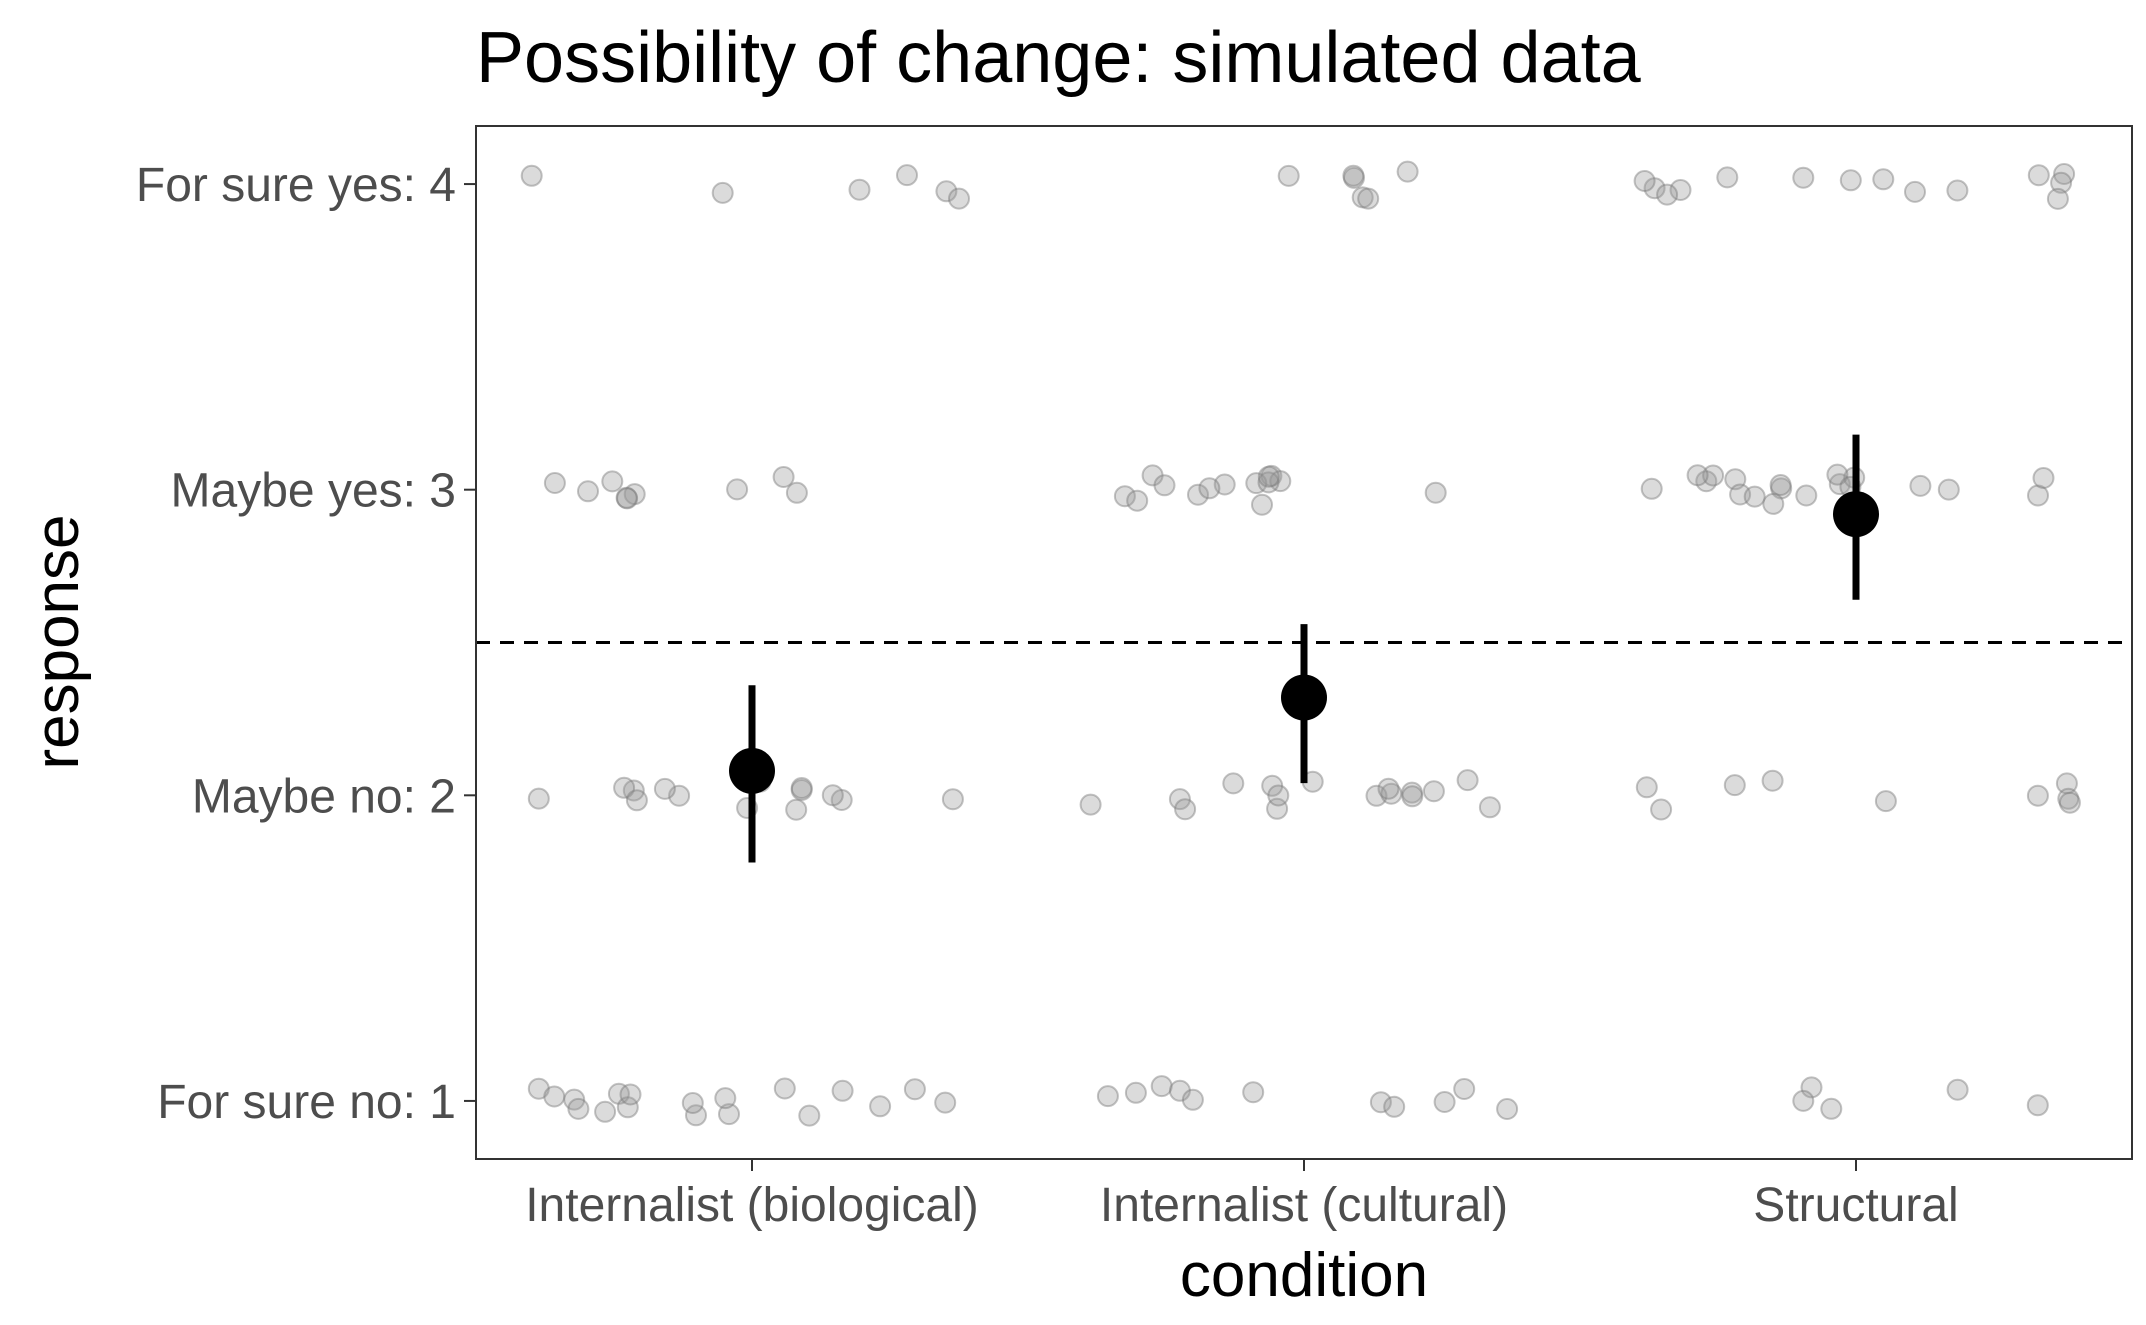 The height and width of the screenshot is (1325, 2146). What do you see at coordinates (313, 491) in the screenshot?
I see `y-tick-label: Maybe yes: 3` at bounding box center [313, 491].